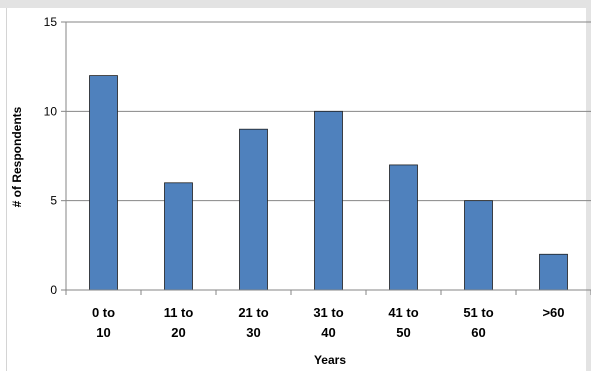 The image size is (591, 371). I want to click on x-tick-label: 21 to 30, so click(253, 322).